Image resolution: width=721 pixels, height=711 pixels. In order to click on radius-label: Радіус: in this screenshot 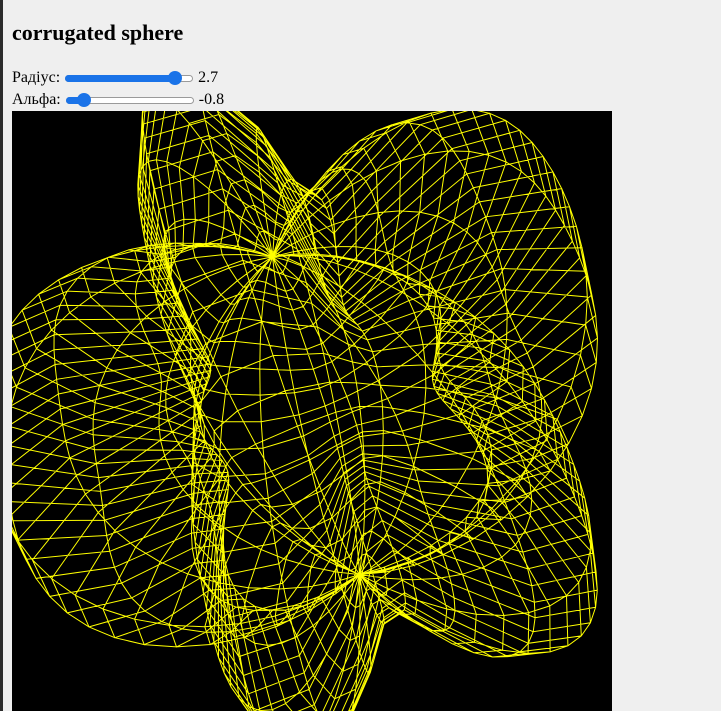, I will do `click(36, 77)`.